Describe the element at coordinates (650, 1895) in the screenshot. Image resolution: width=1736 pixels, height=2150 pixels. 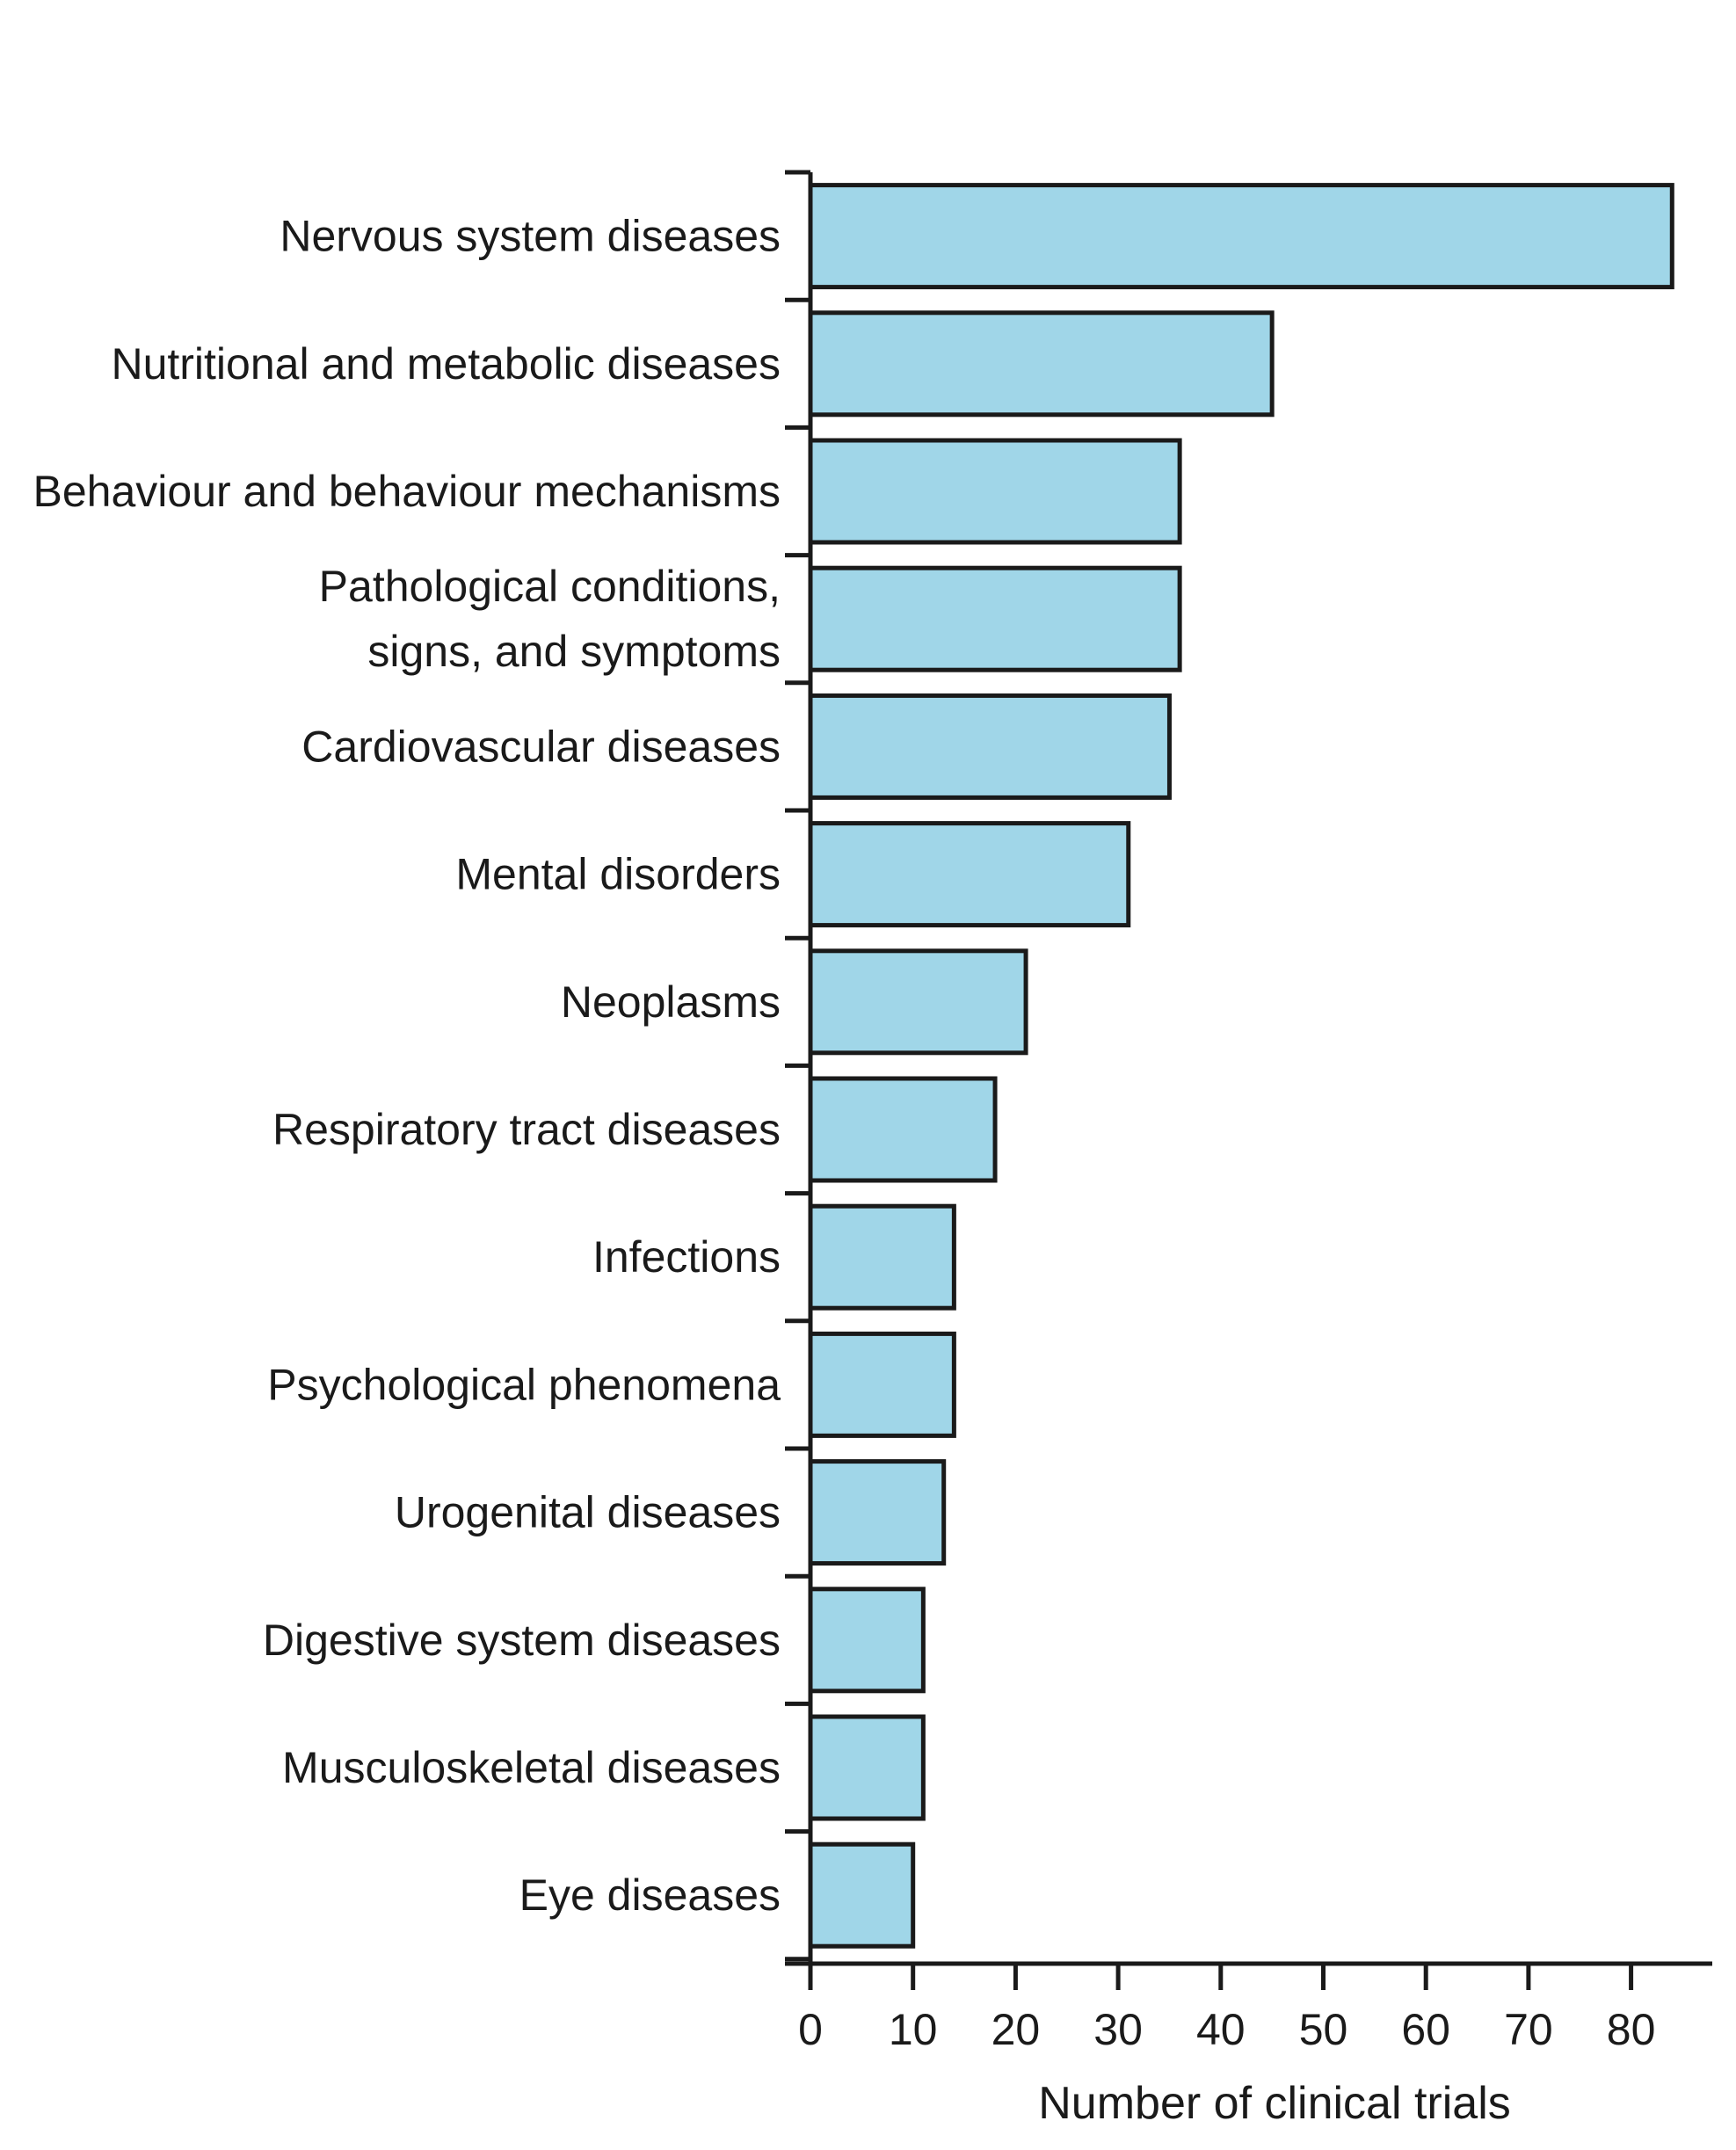
I see `category-label: Eye diseases` at that location.